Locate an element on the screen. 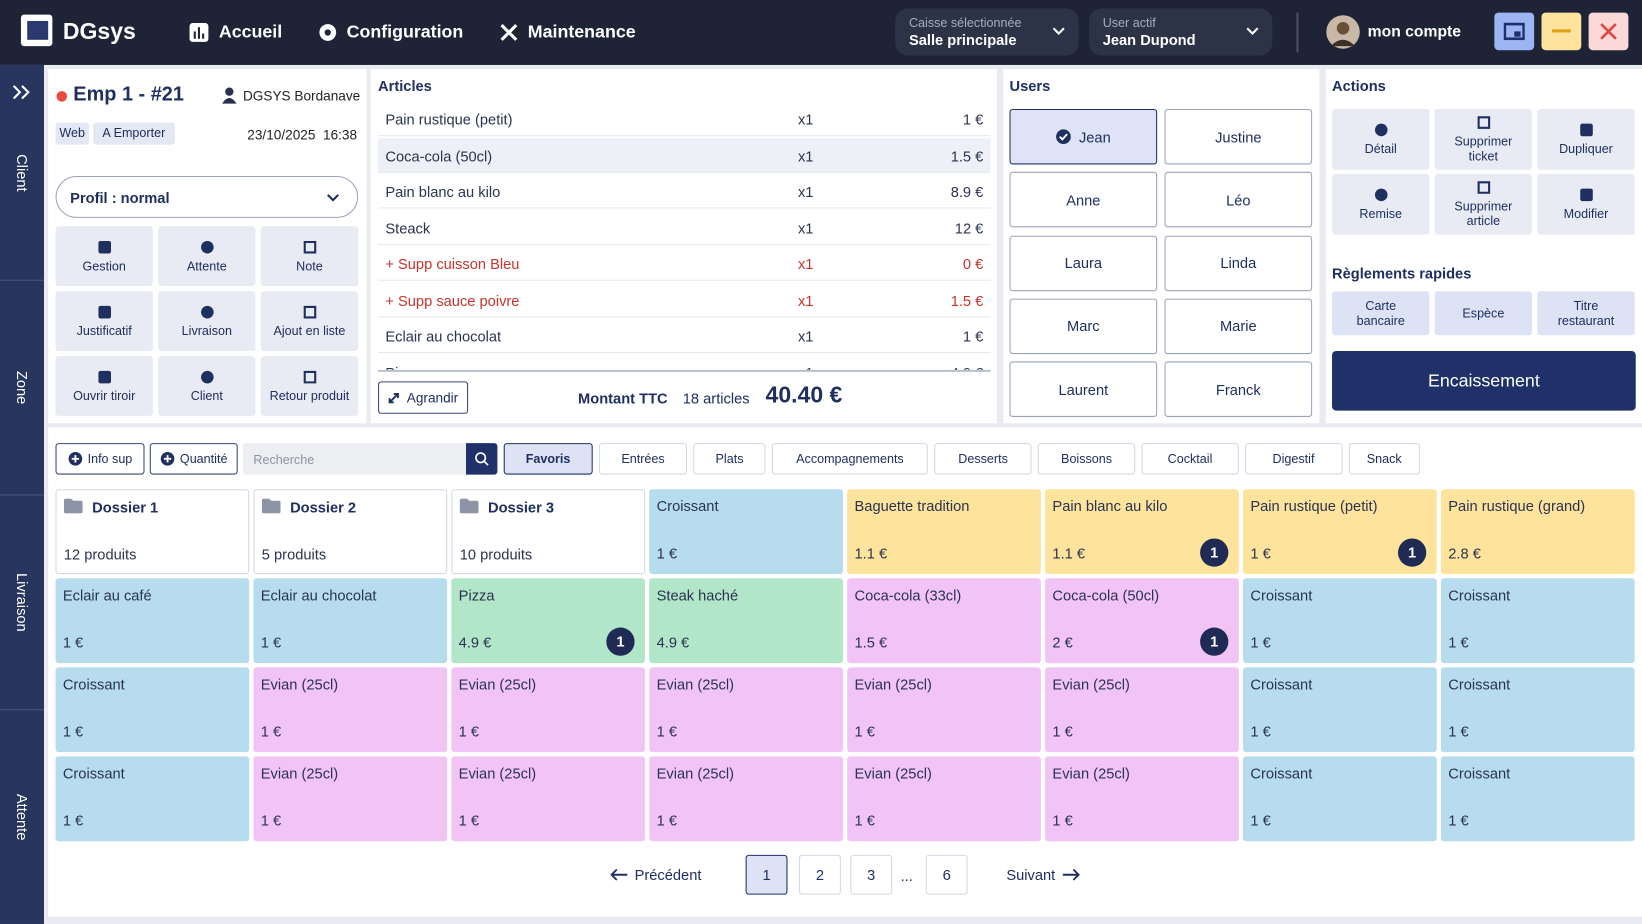 The width and height of the screenshot is (1642, 924). minimize-button is located at coordinates (1561, 31).